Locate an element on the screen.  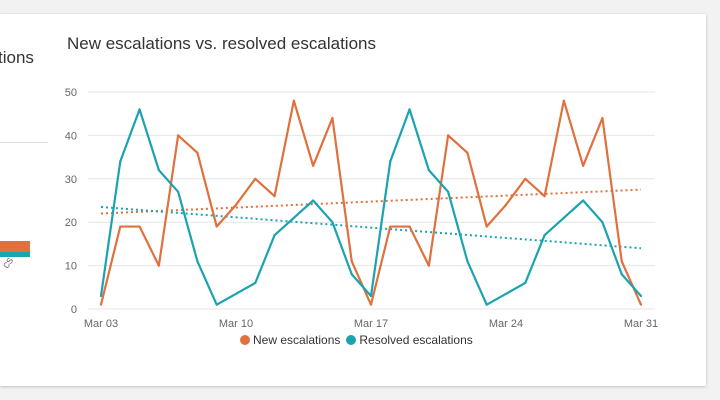
left-panel-divider is located at coordinates (24, 142).